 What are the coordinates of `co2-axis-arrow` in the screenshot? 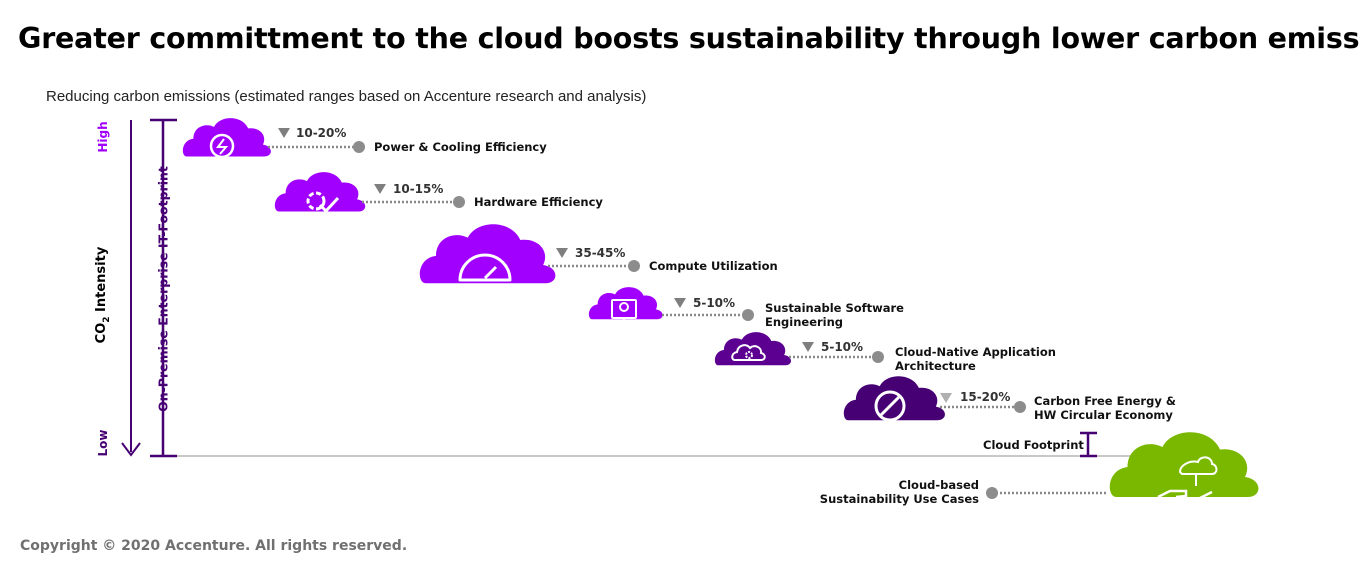 It's located at (131, 288).